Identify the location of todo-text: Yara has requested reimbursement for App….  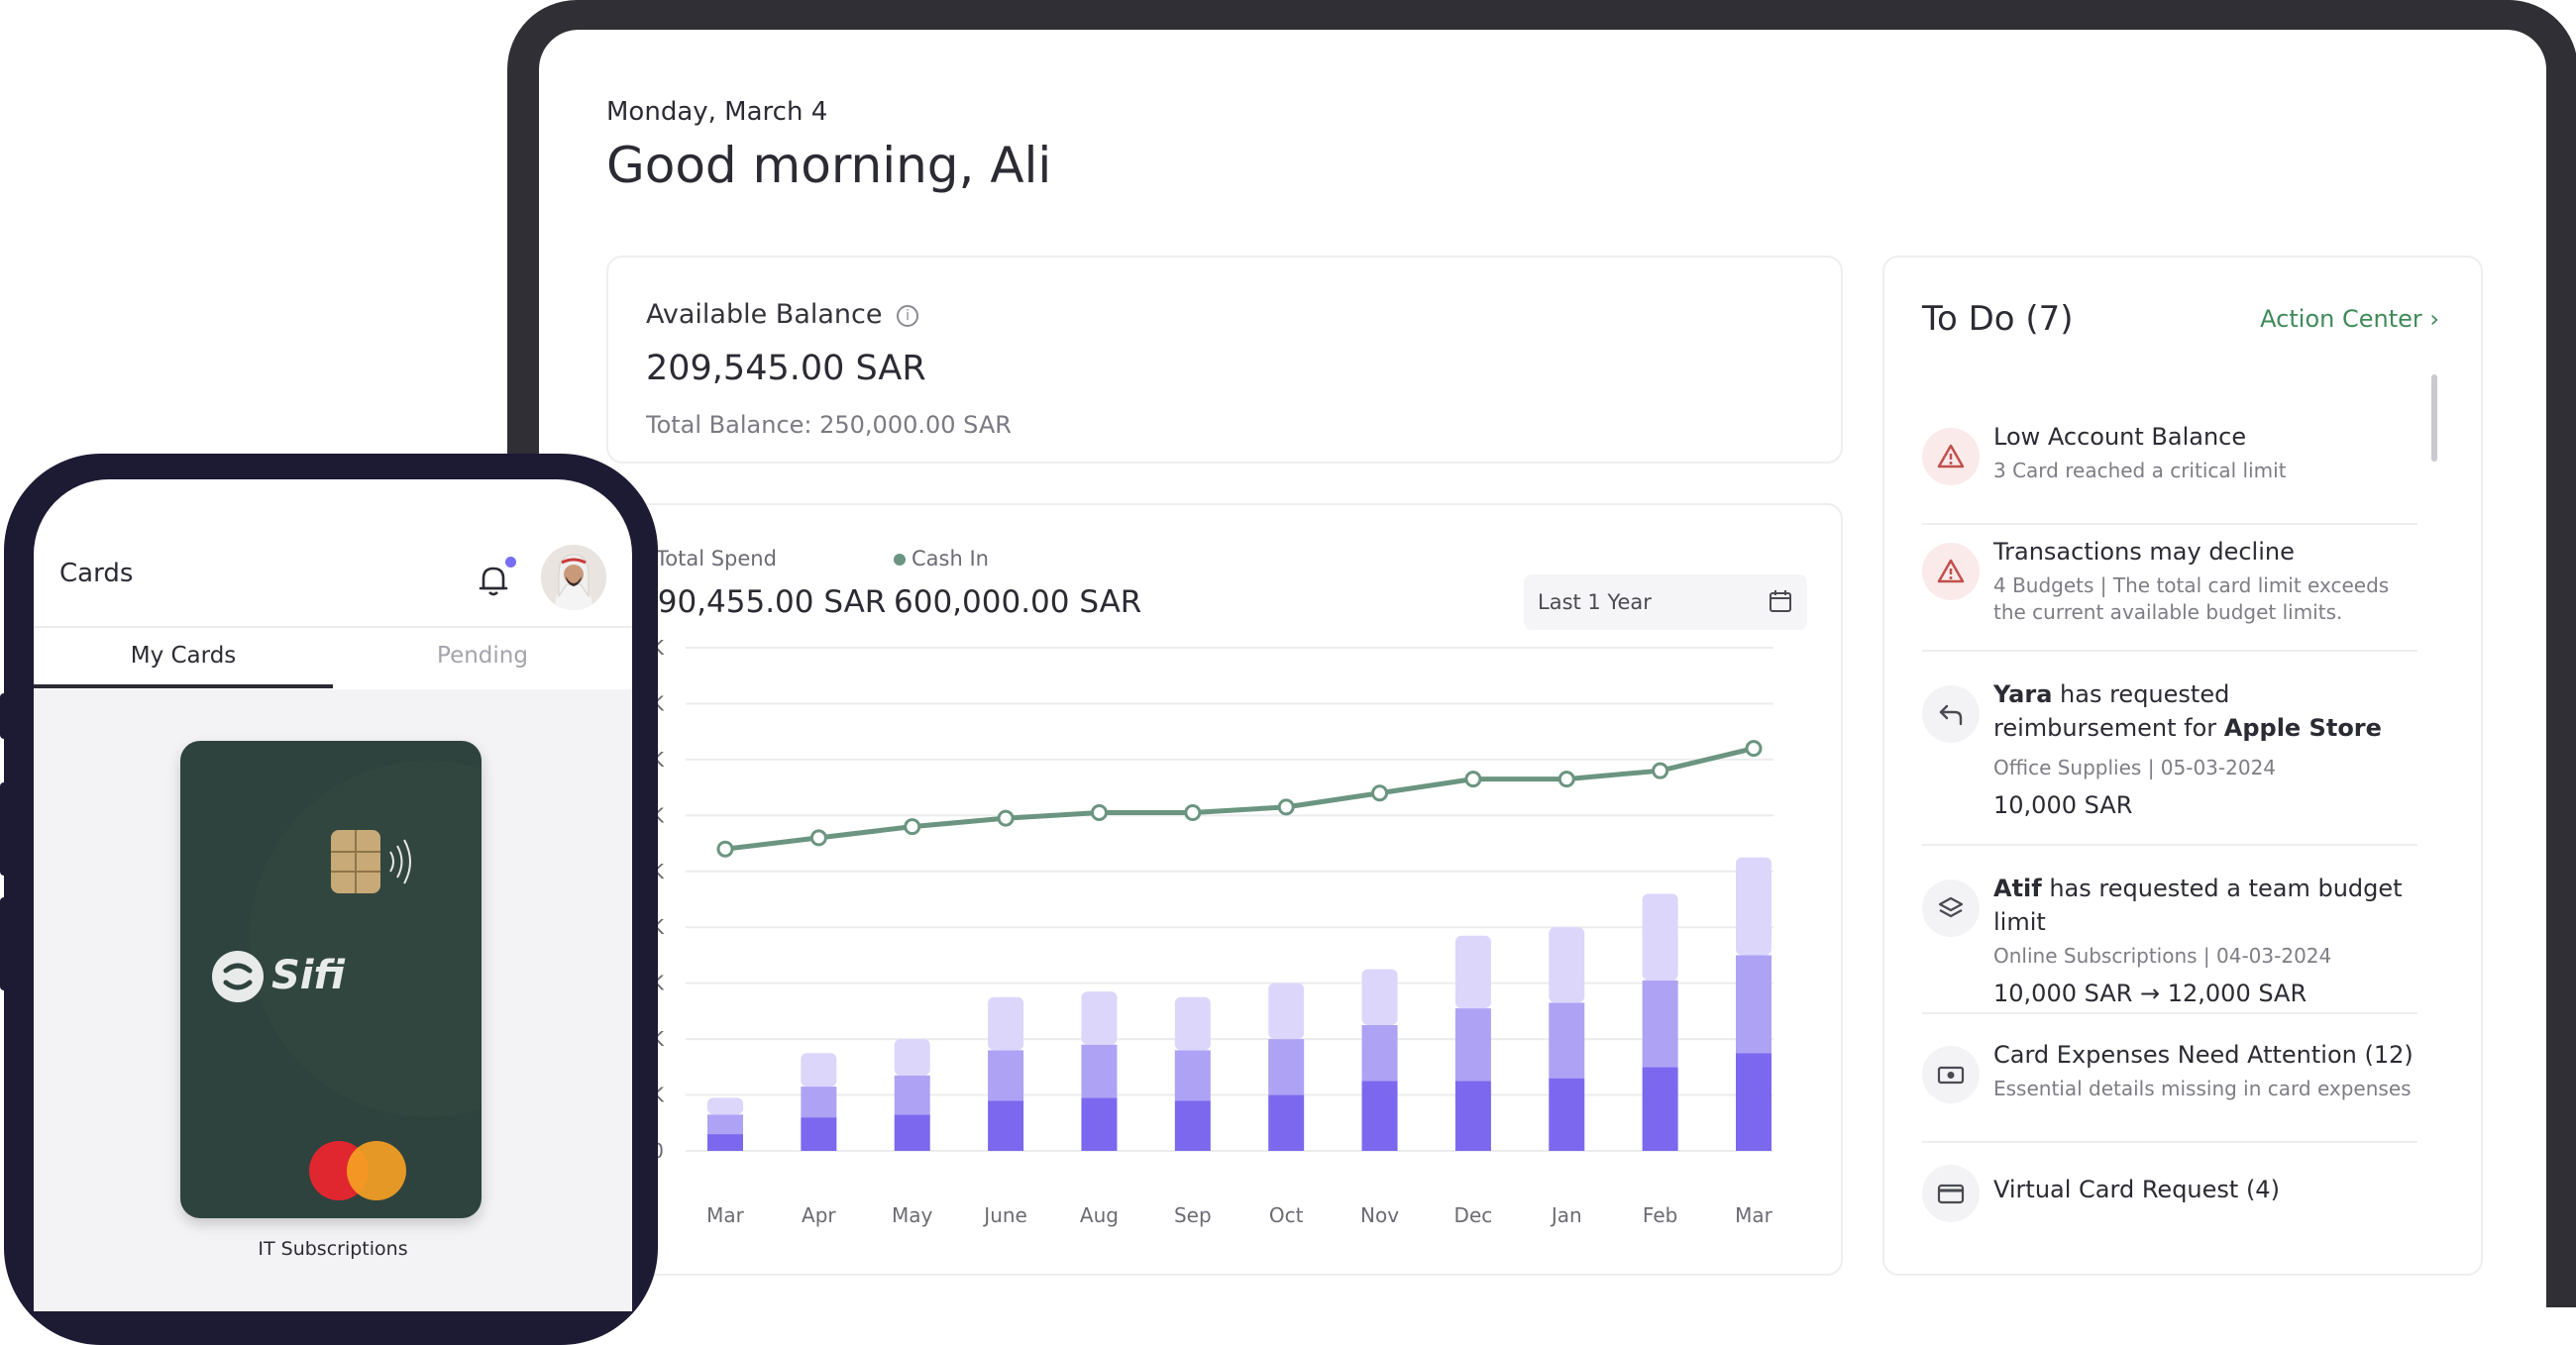
(2206, 748).